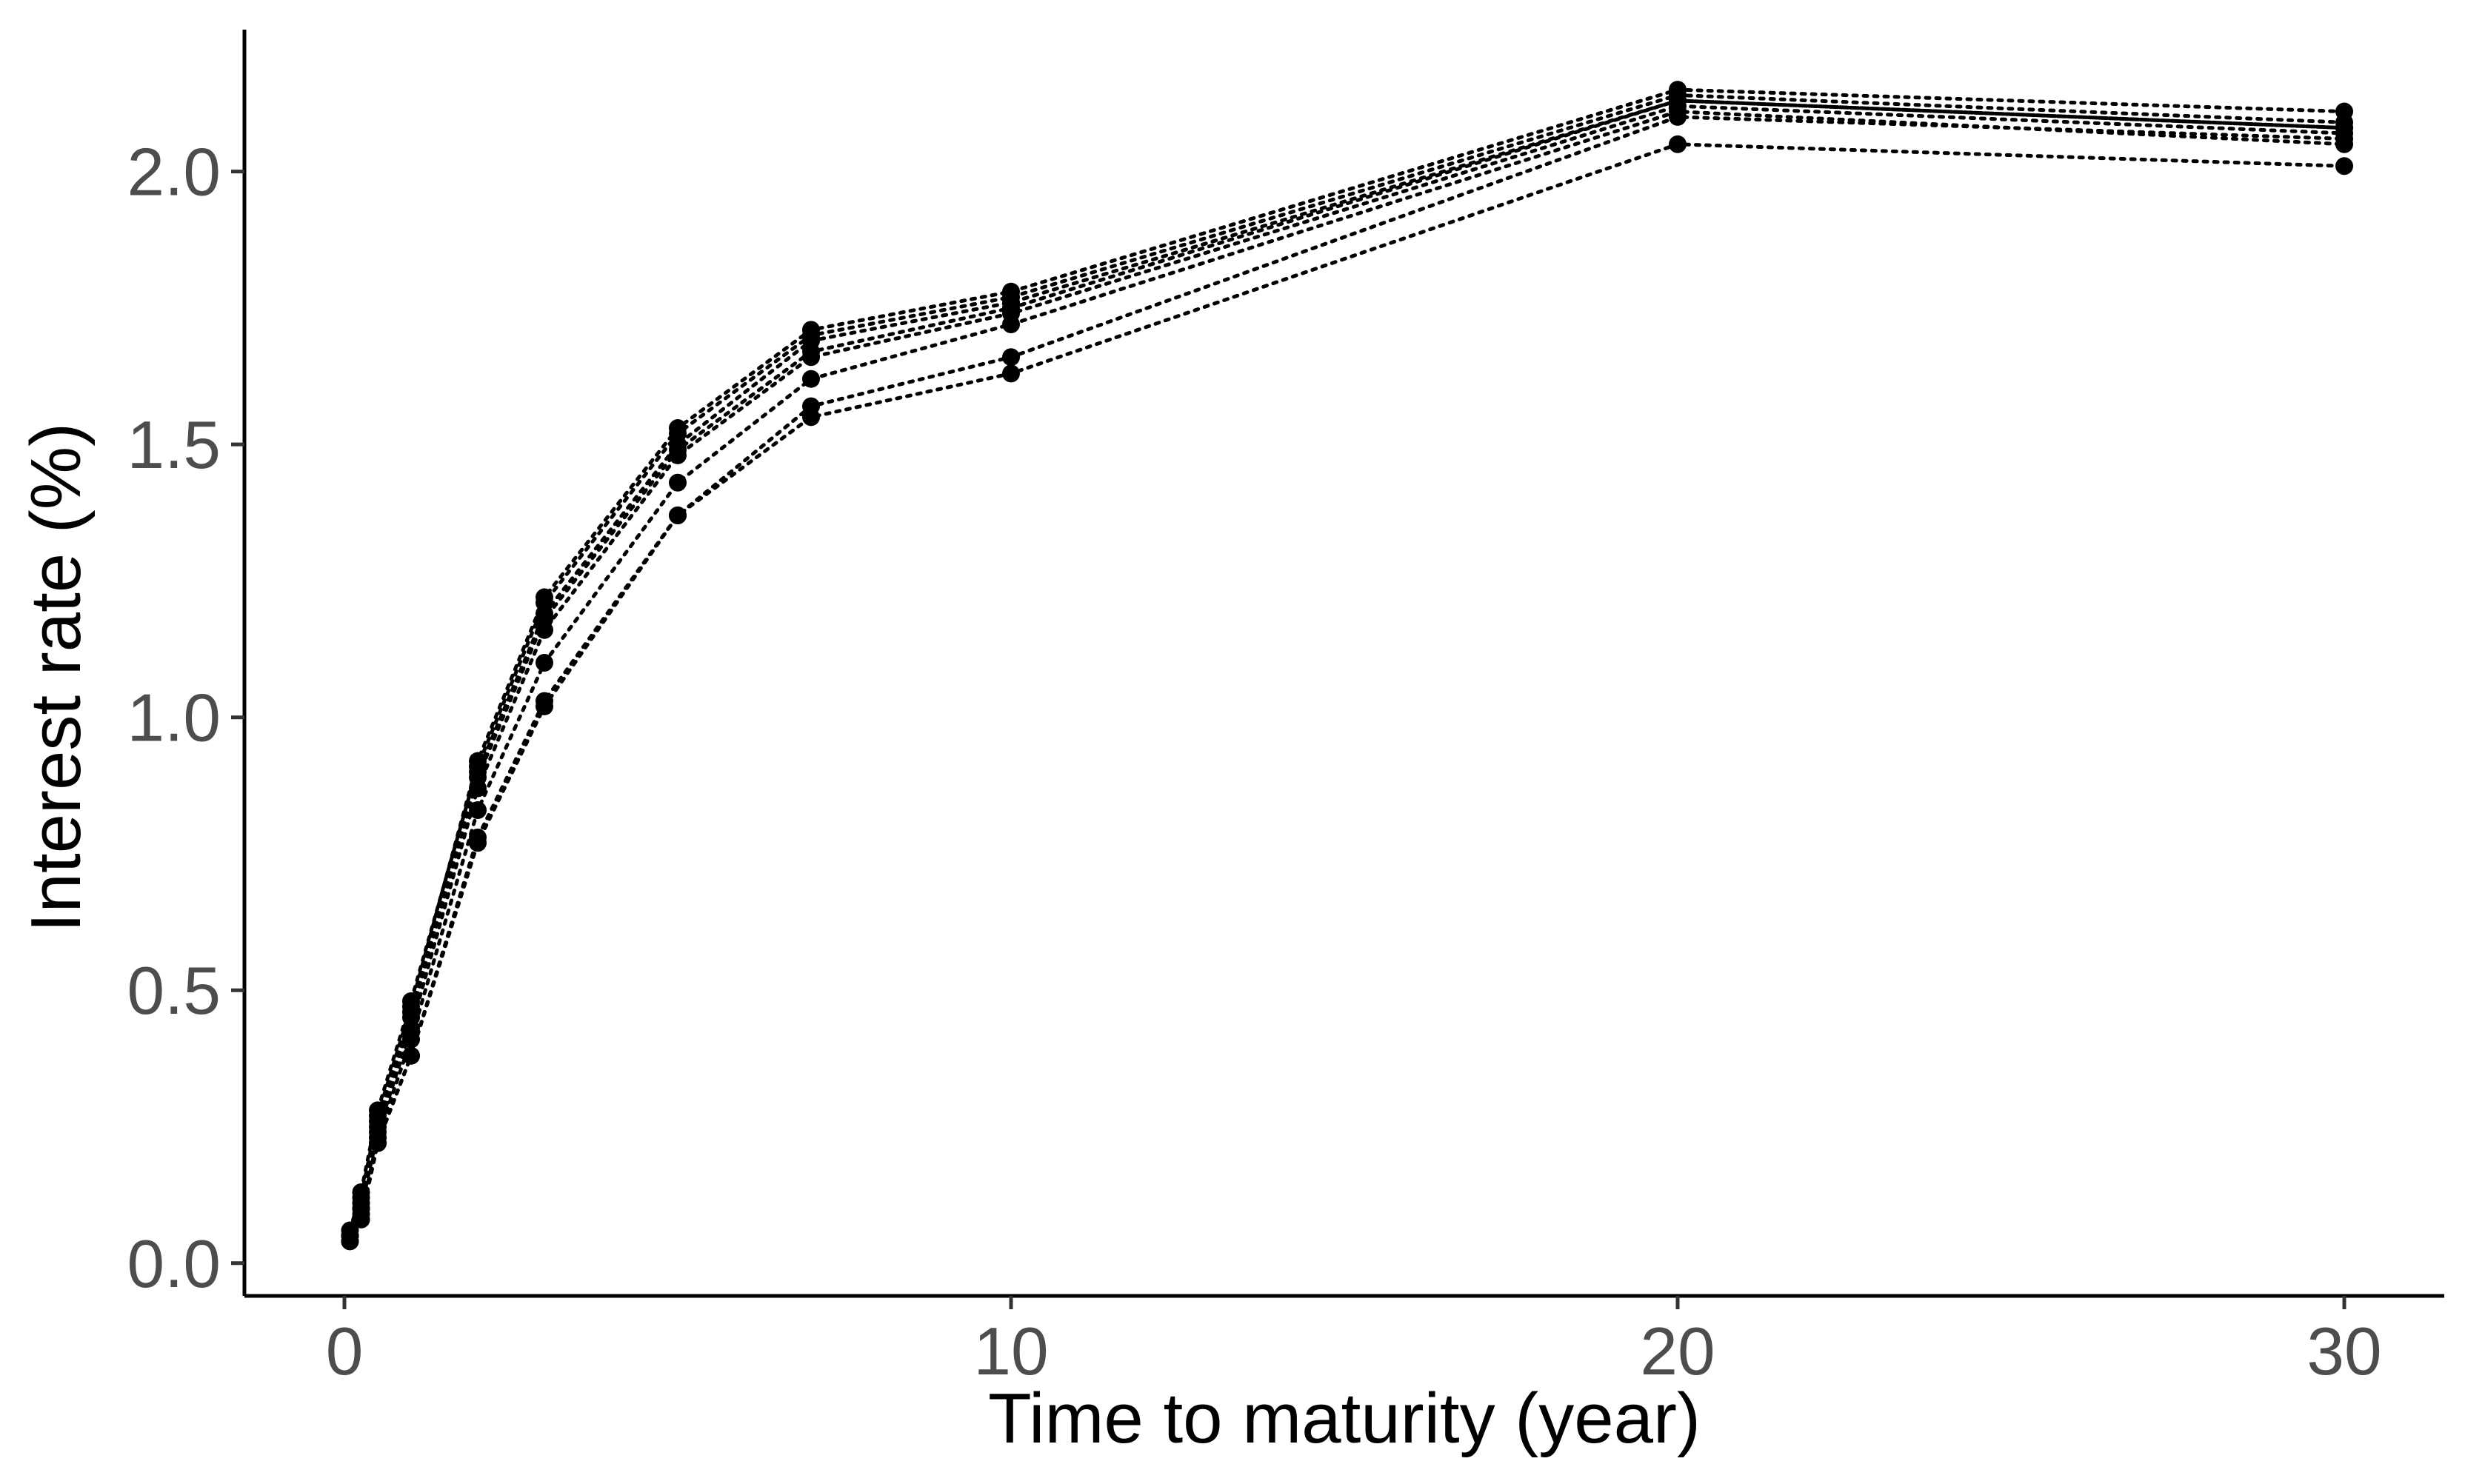 This screenshot has width=2465, height=1484. Describe the element at coordinates (1677, 1351) in the screenshot. I see `x-tick-label: 20` at that location.